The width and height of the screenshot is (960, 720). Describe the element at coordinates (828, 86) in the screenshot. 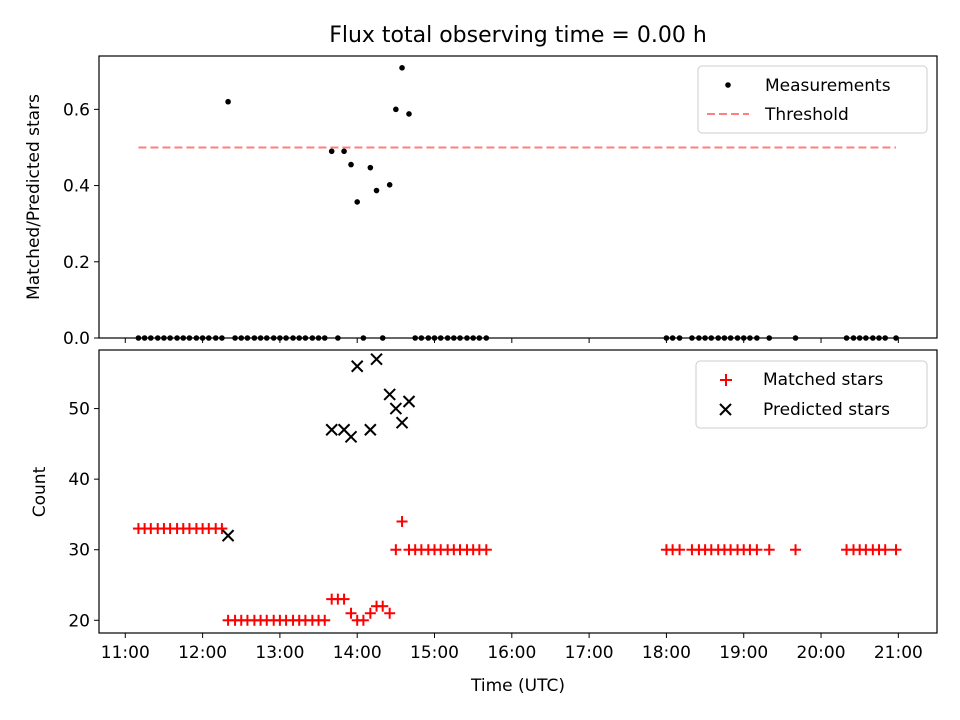

I see `legend-measurements-label: Measurements` at that location.